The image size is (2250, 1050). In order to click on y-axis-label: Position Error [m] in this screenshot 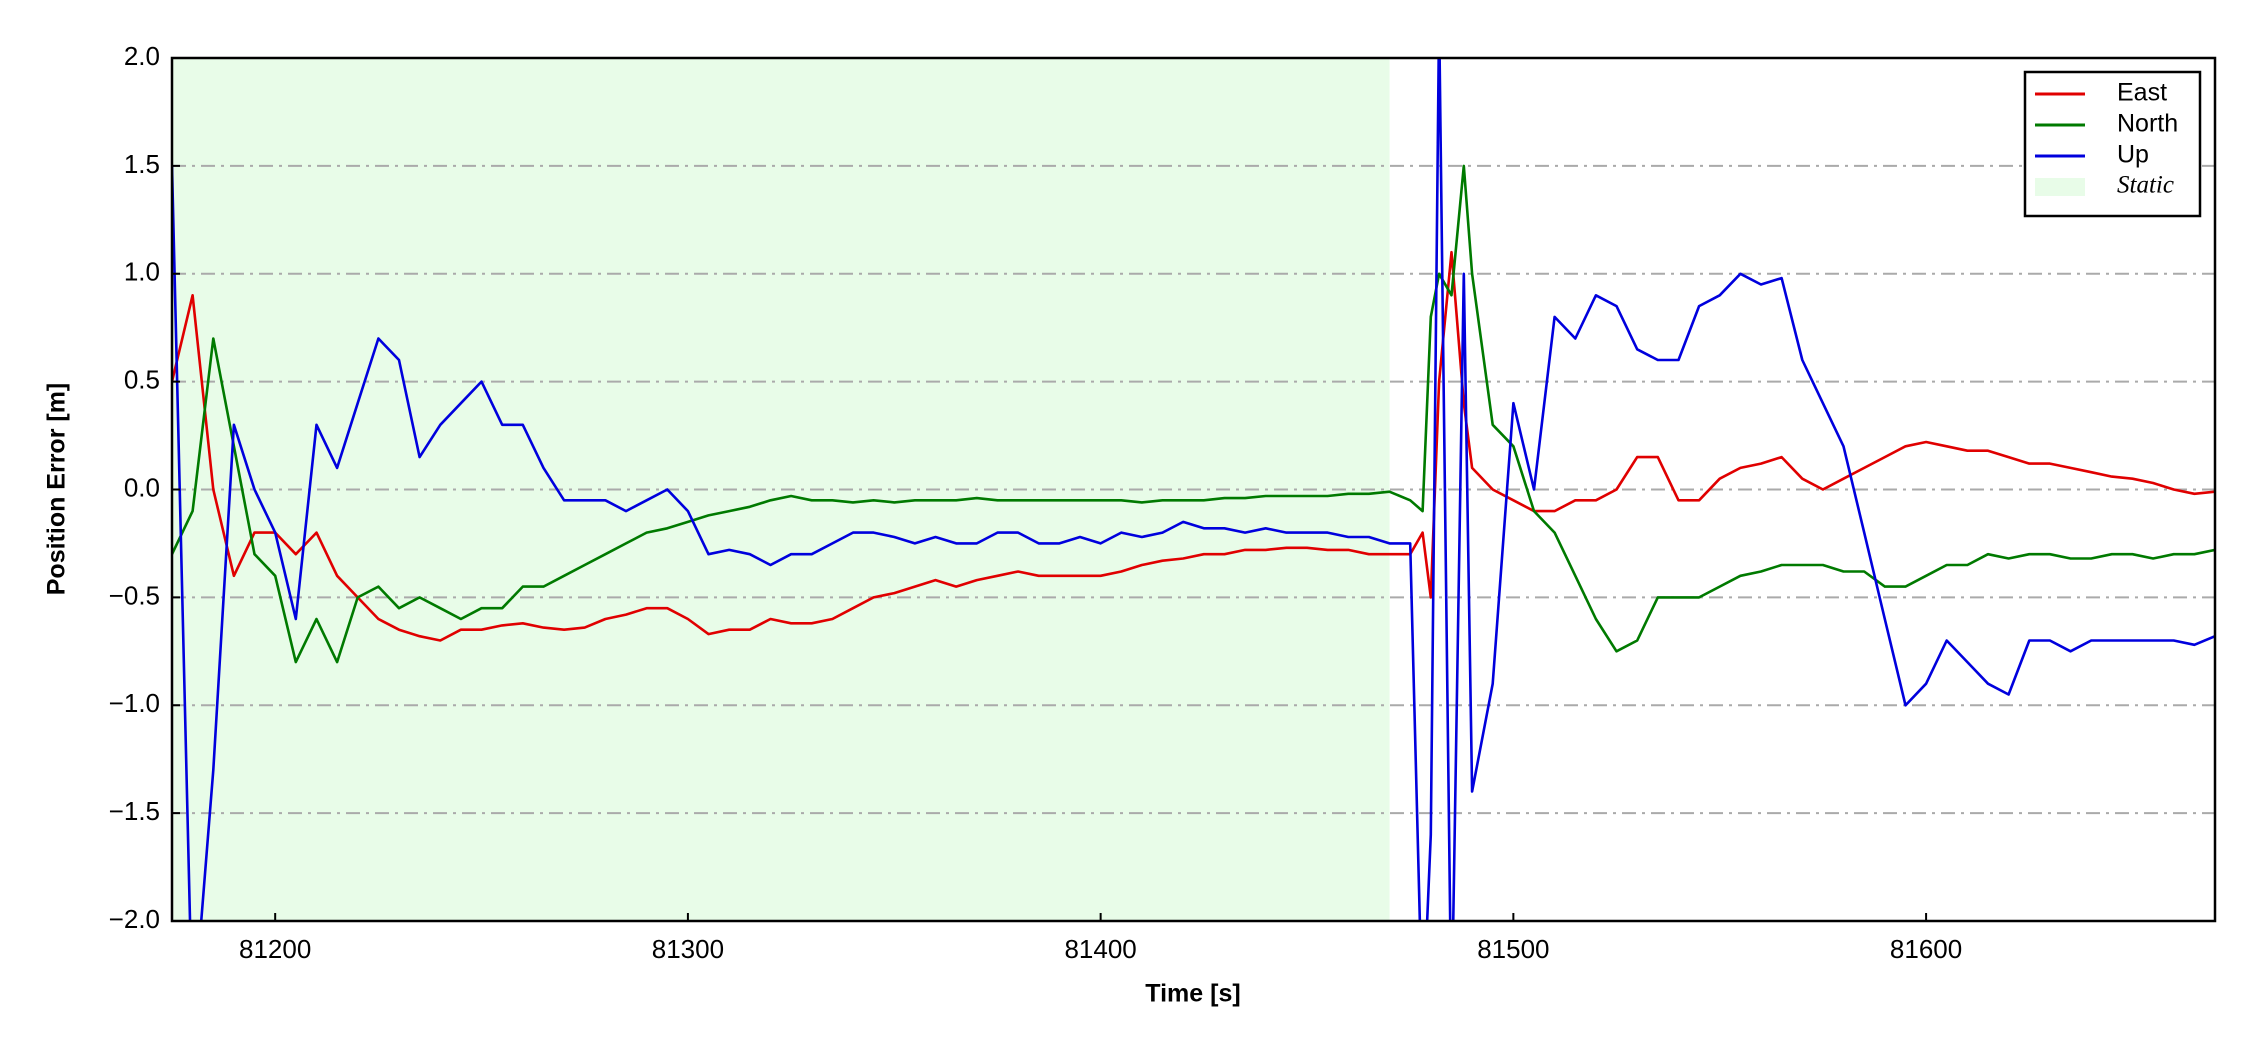, I will do `click(57, 489)`.